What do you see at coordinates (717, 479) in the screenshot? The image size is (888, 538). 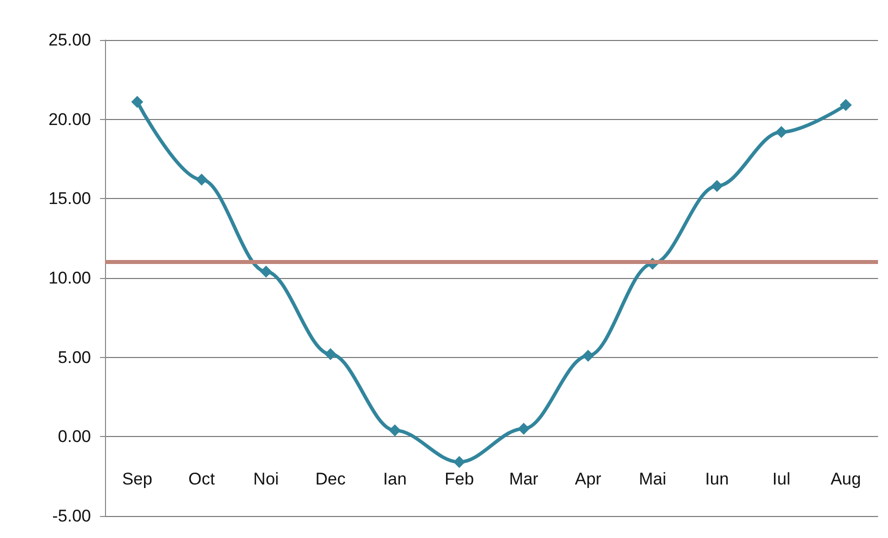 I see `x-tick-label: Iun` at bounding box center [717, 479].